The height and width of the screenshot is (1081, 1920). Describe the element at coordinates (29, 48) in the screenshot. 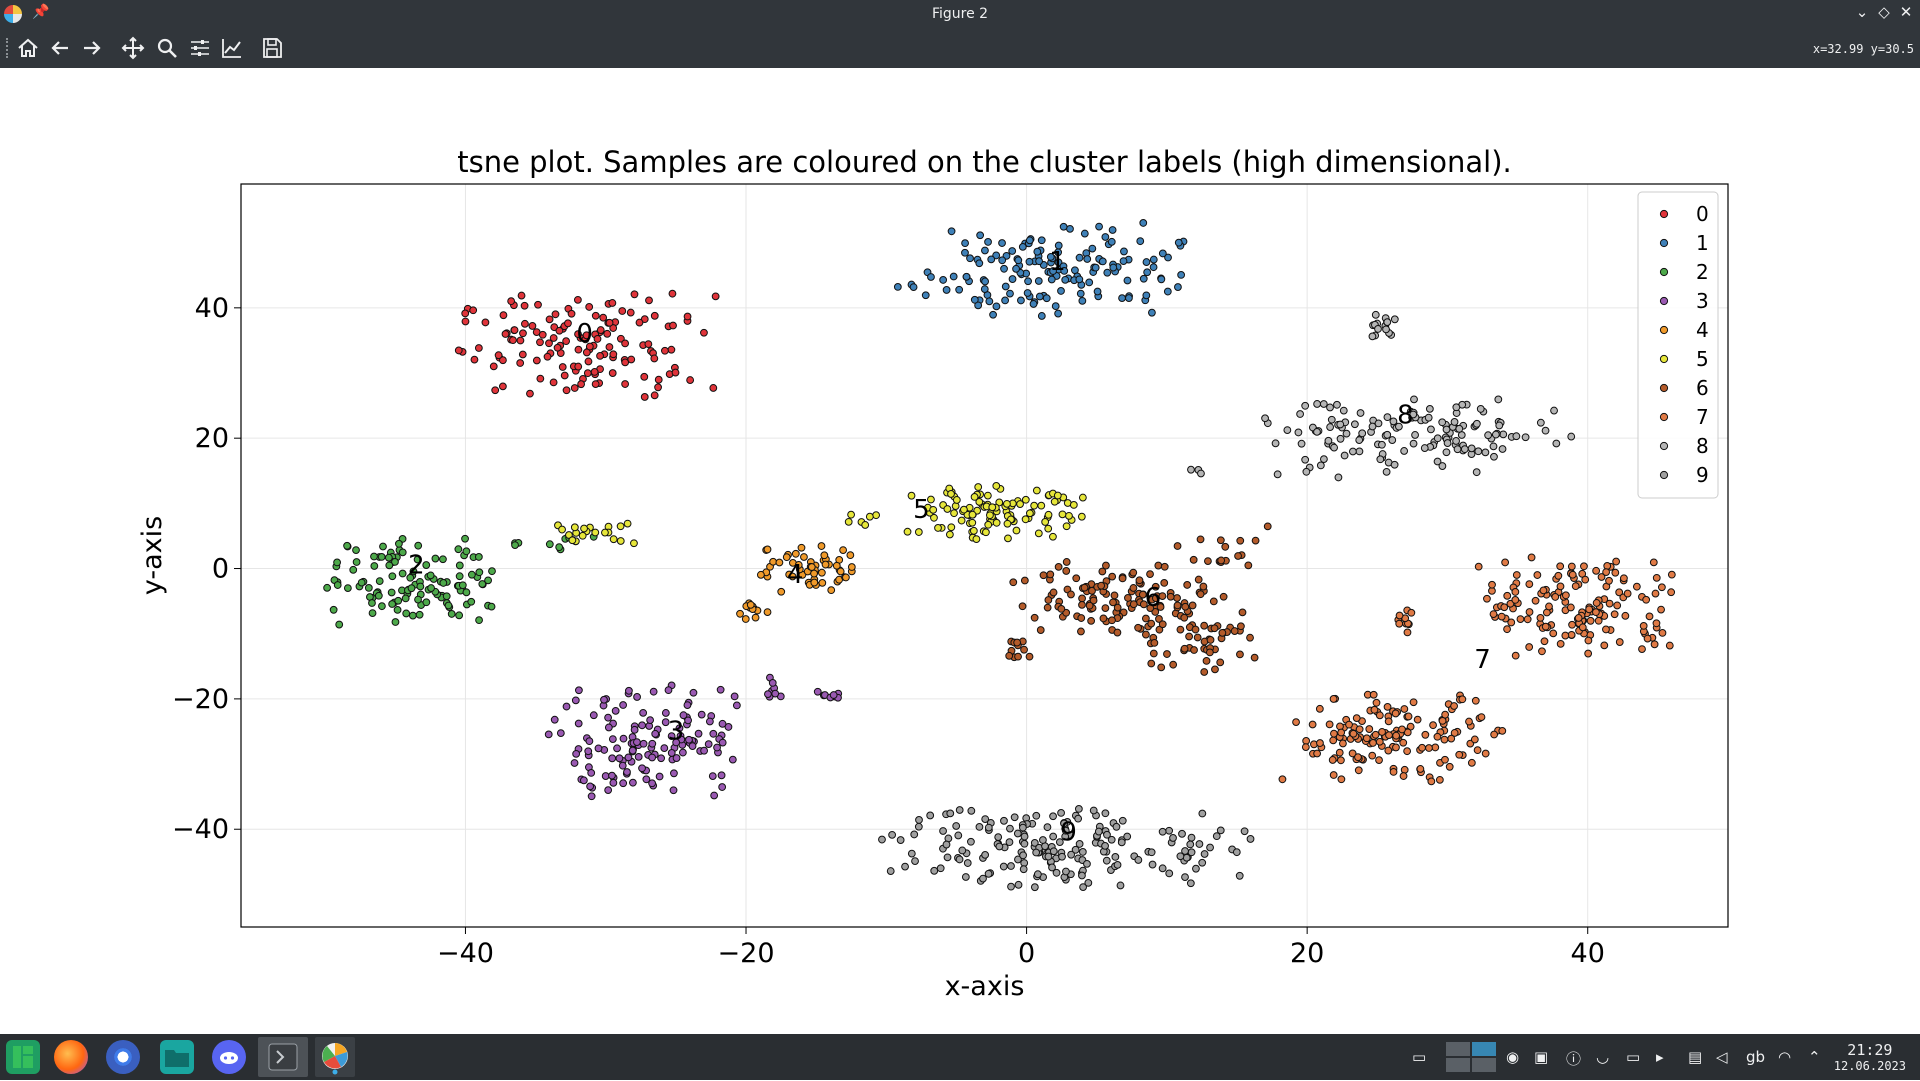

I see `home-button` at that location.